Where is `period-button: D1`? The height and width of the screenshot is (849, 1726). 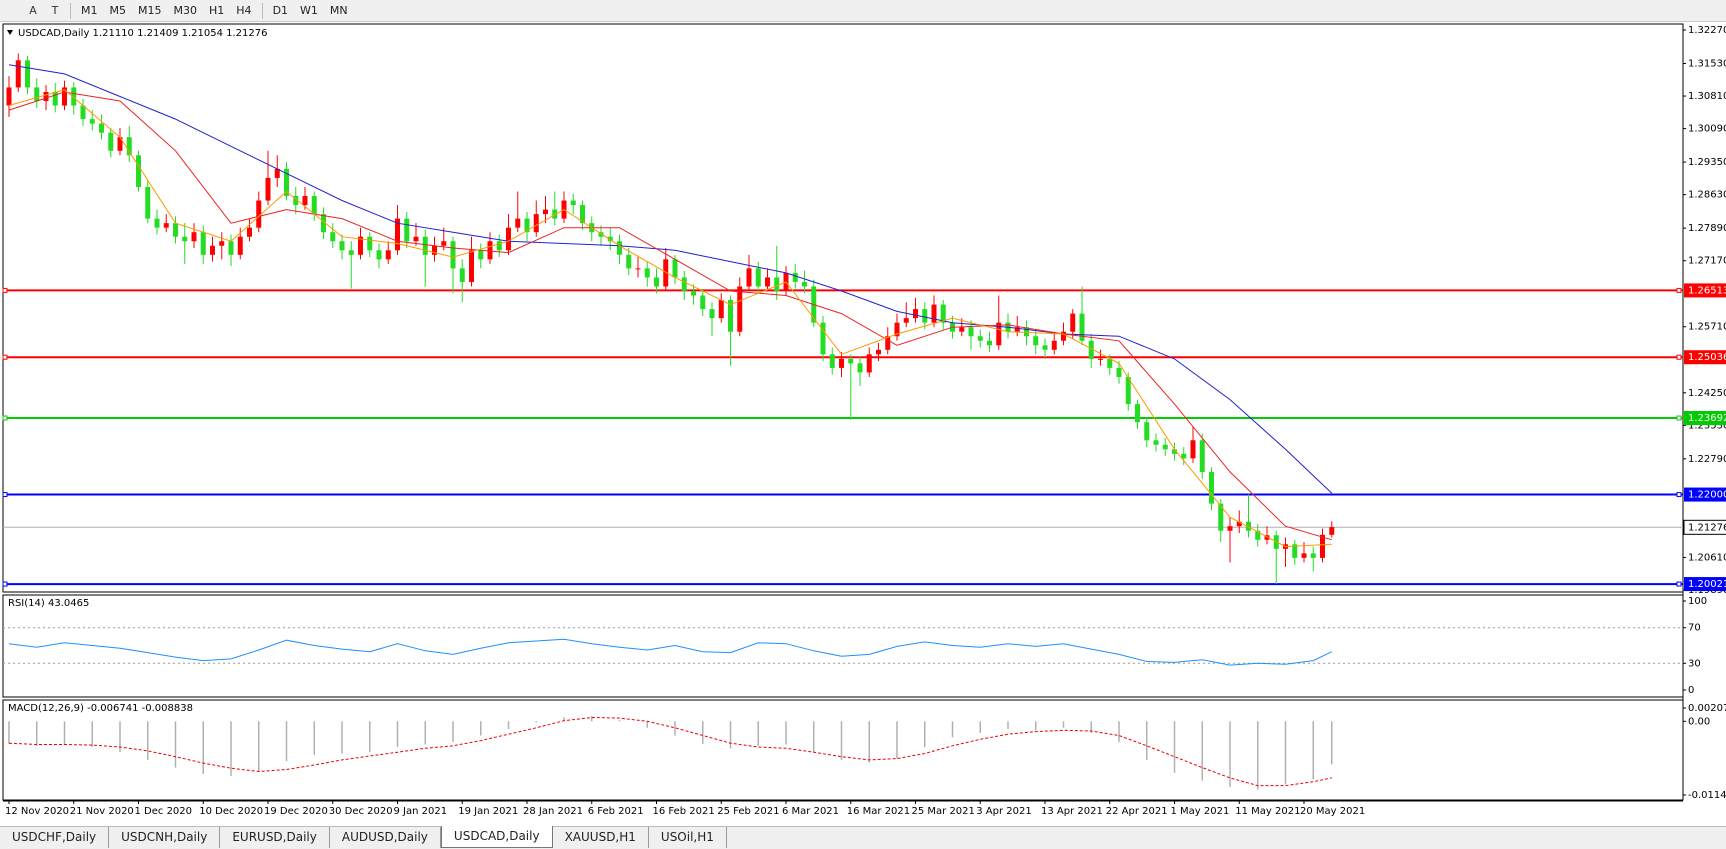
period-button: D1 is located at coordinates (280, 10).